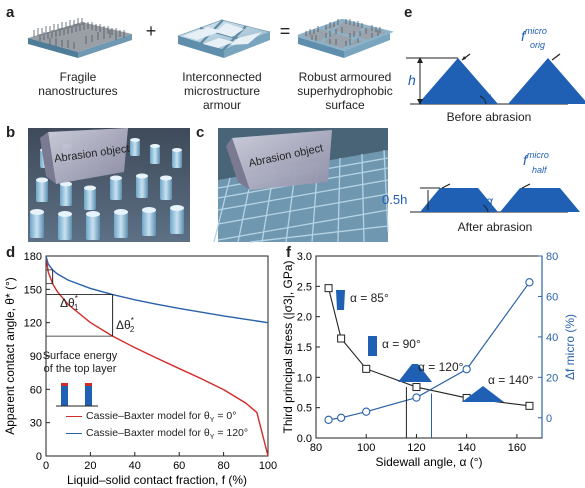 Image resolution: width=585 pixels, height=488 pixels. What do you see at coordinates (125, 325) in the screenshot?
I see `label-delta-theta-2: Δθ*2` at bounding box center [125, 325].